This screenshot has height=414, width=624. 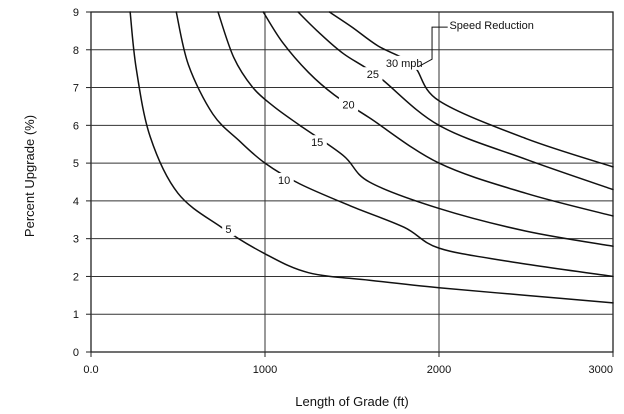 I want to click on y-tick-label-6: 6, so click(x=76, y=126).